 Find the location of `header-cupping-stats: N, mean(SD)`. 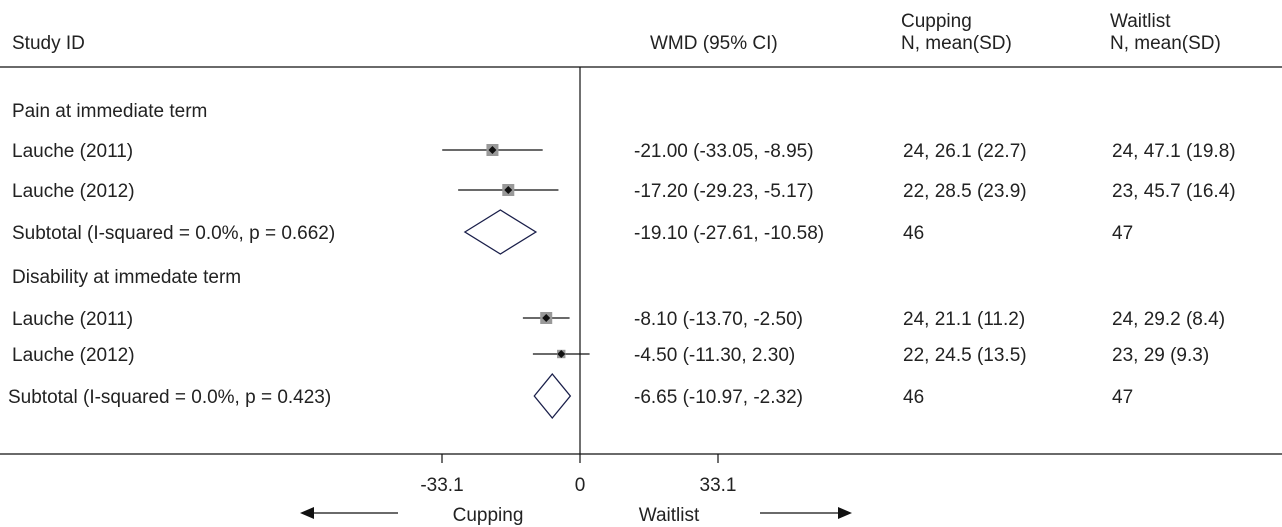

header-cupping-stats: N, mean(SD) is located at coordinates (956, 43).